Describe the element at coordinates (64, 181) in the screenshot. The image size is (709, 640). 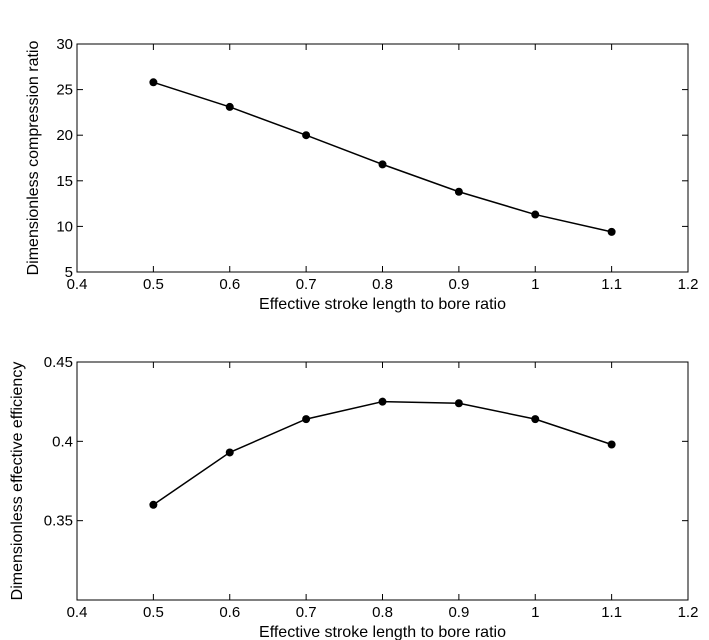
I see `y-tick-label: 15` at that location.